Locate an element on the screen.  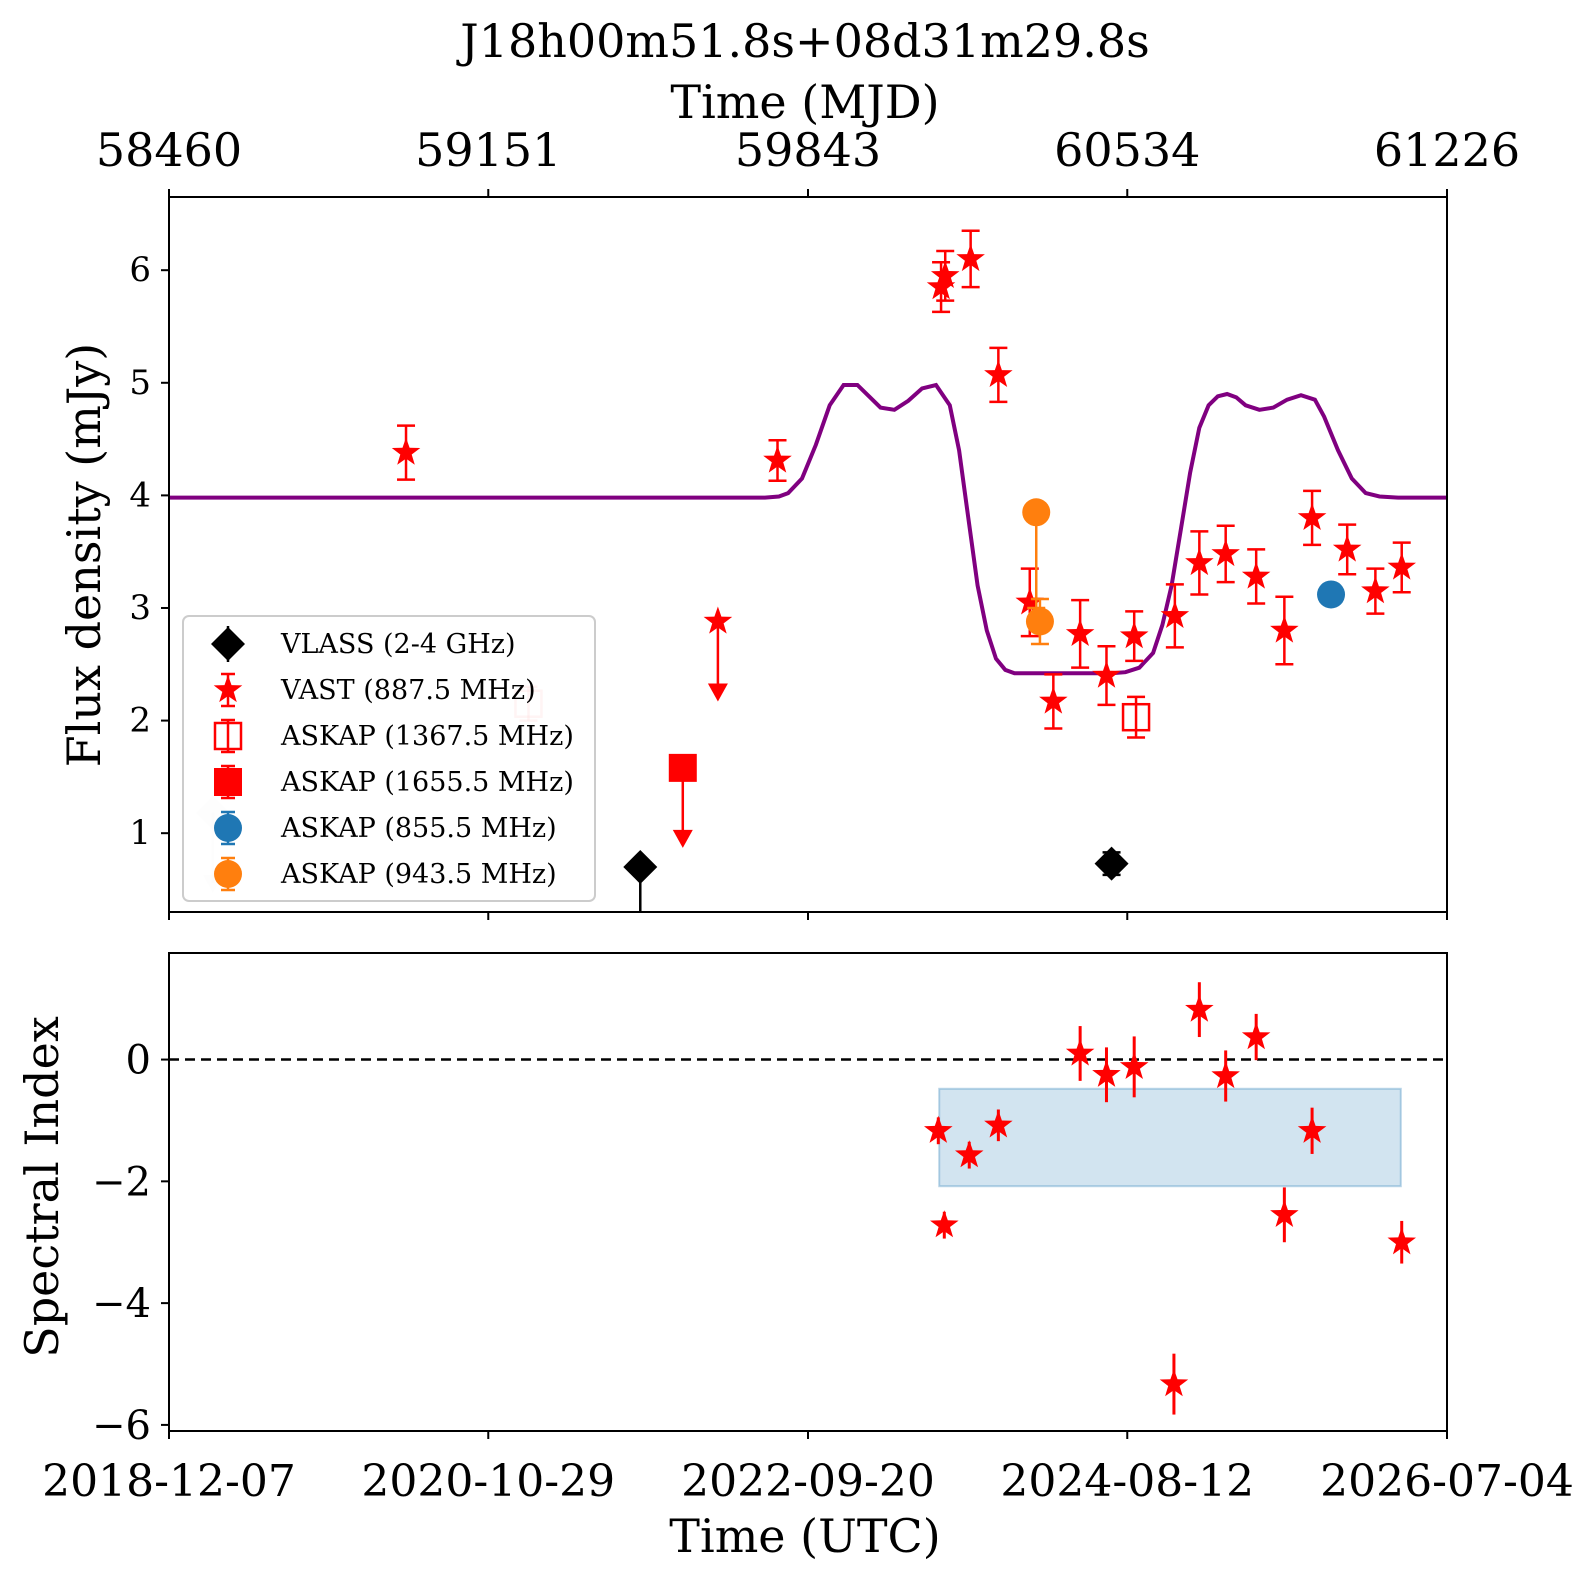
top-y-tick-label: 6 is located at coordinates (140, 270).